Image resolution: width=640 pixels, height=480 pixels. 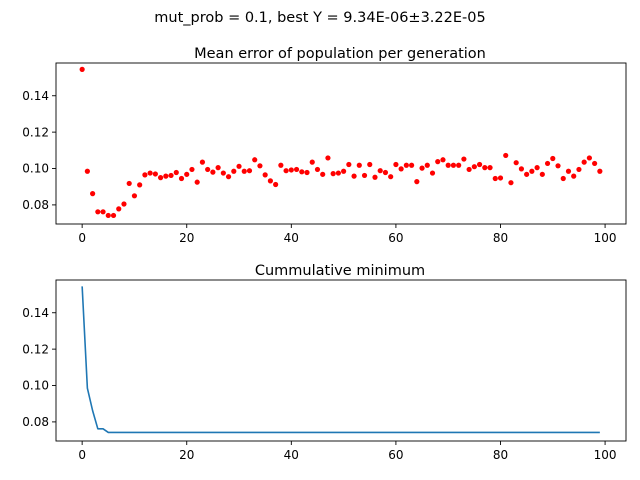 What do you see at coordinates (82, 455) in the screenshot?
I see `x-tick-label: 0` at bounding box center [82, 455].